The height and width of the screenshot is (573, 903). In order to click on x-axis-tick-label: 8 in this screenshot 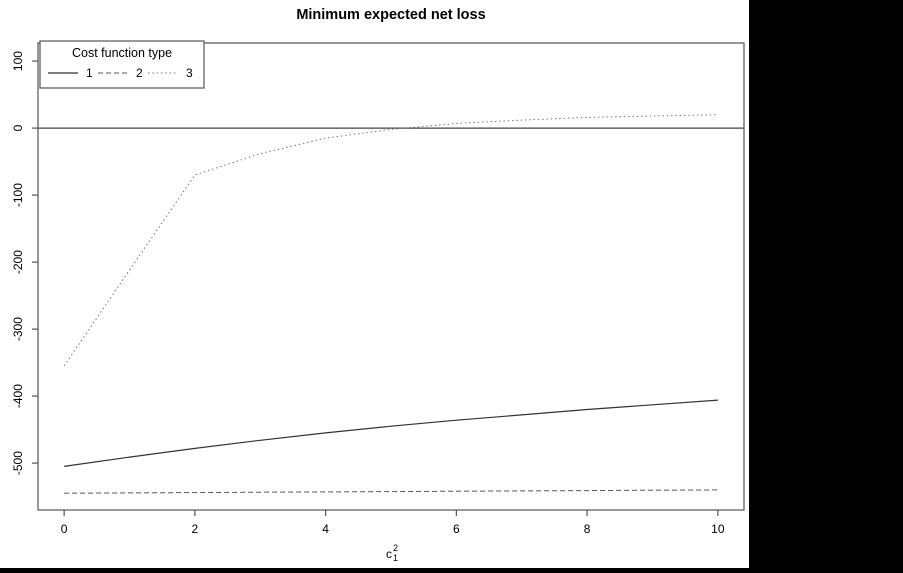, I will do `click(587, 529)`.